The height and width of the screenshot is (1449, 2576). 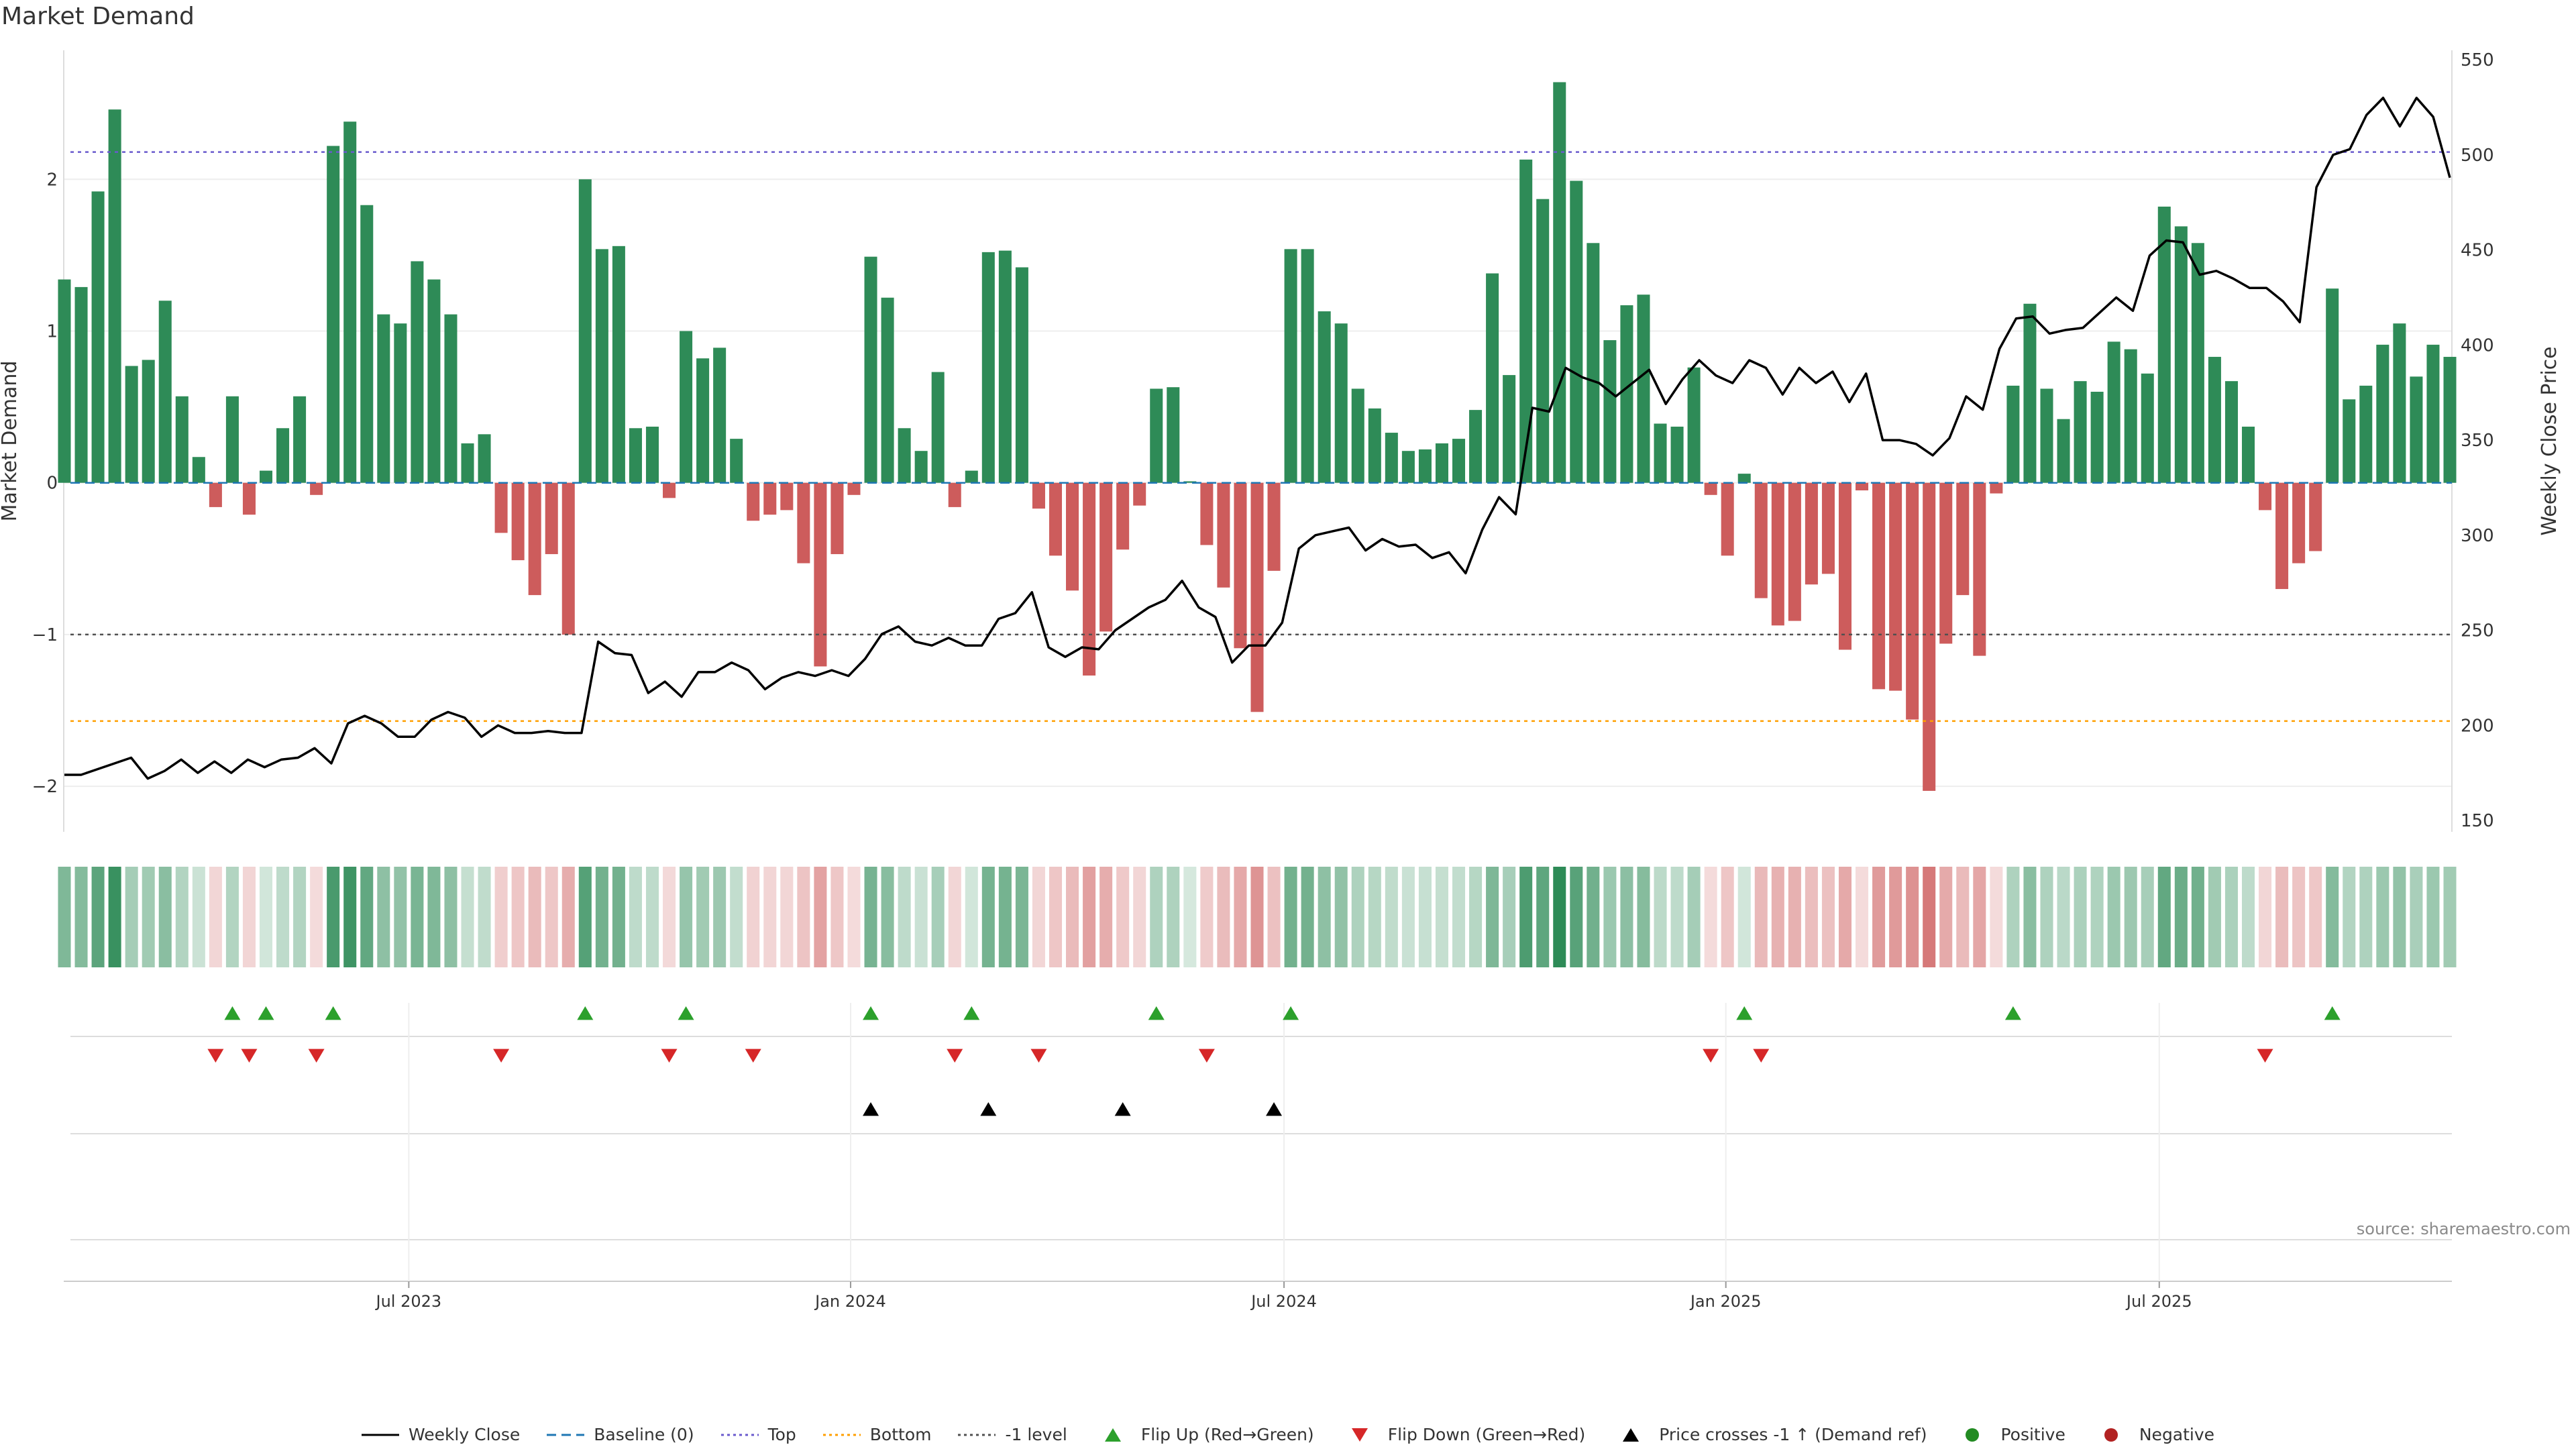 I want to click on legend-label: Baseline (0), so click(x=644, y=1434).